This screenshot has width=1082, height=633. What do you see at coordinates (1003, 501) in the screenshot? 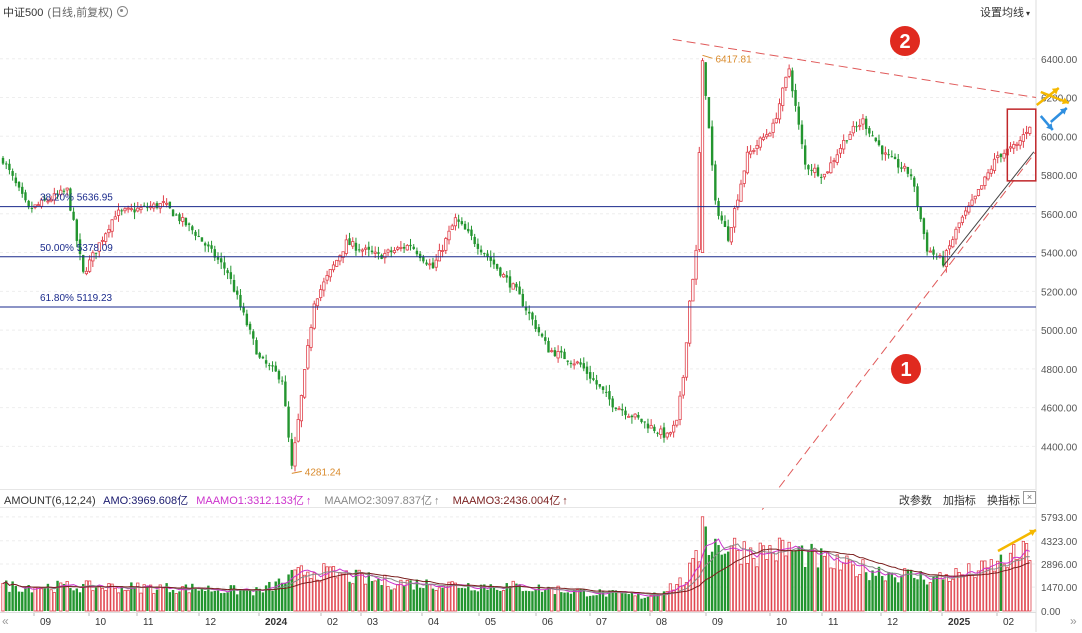
I see `switch-indicator-button: 换指标` at bounding box center [1003, 501].